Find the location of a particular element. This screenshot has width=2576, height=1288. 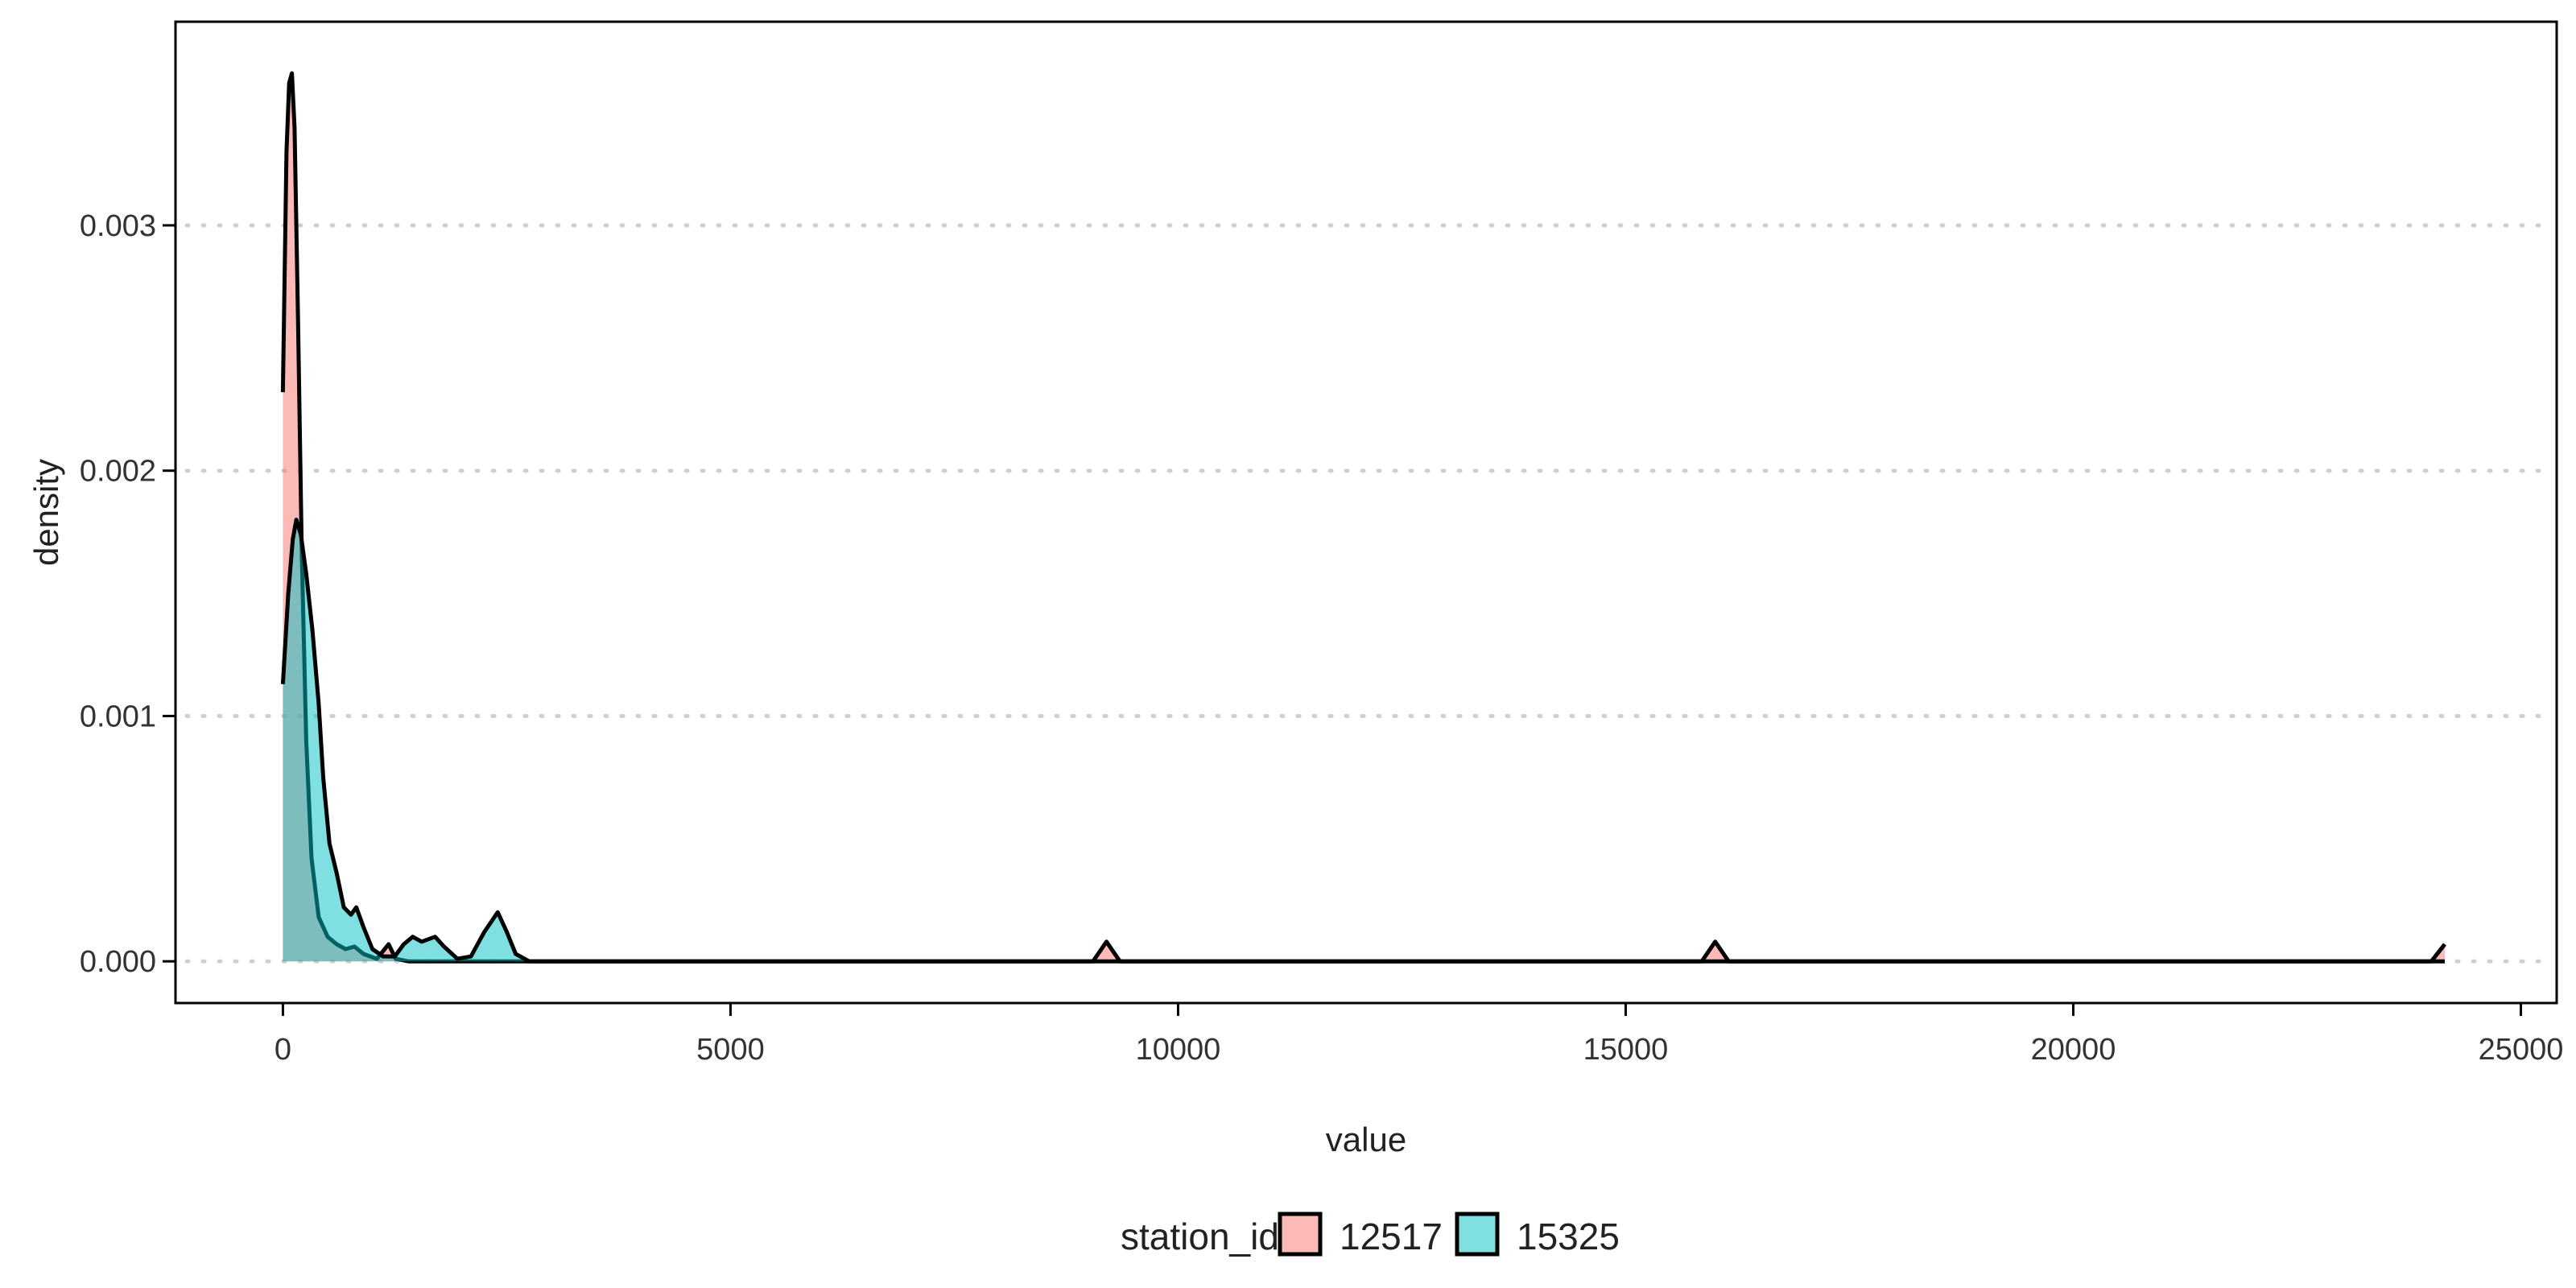

y-axis: 0.000 0.001 0.002 0.003 is located at coordinates (127, 594).